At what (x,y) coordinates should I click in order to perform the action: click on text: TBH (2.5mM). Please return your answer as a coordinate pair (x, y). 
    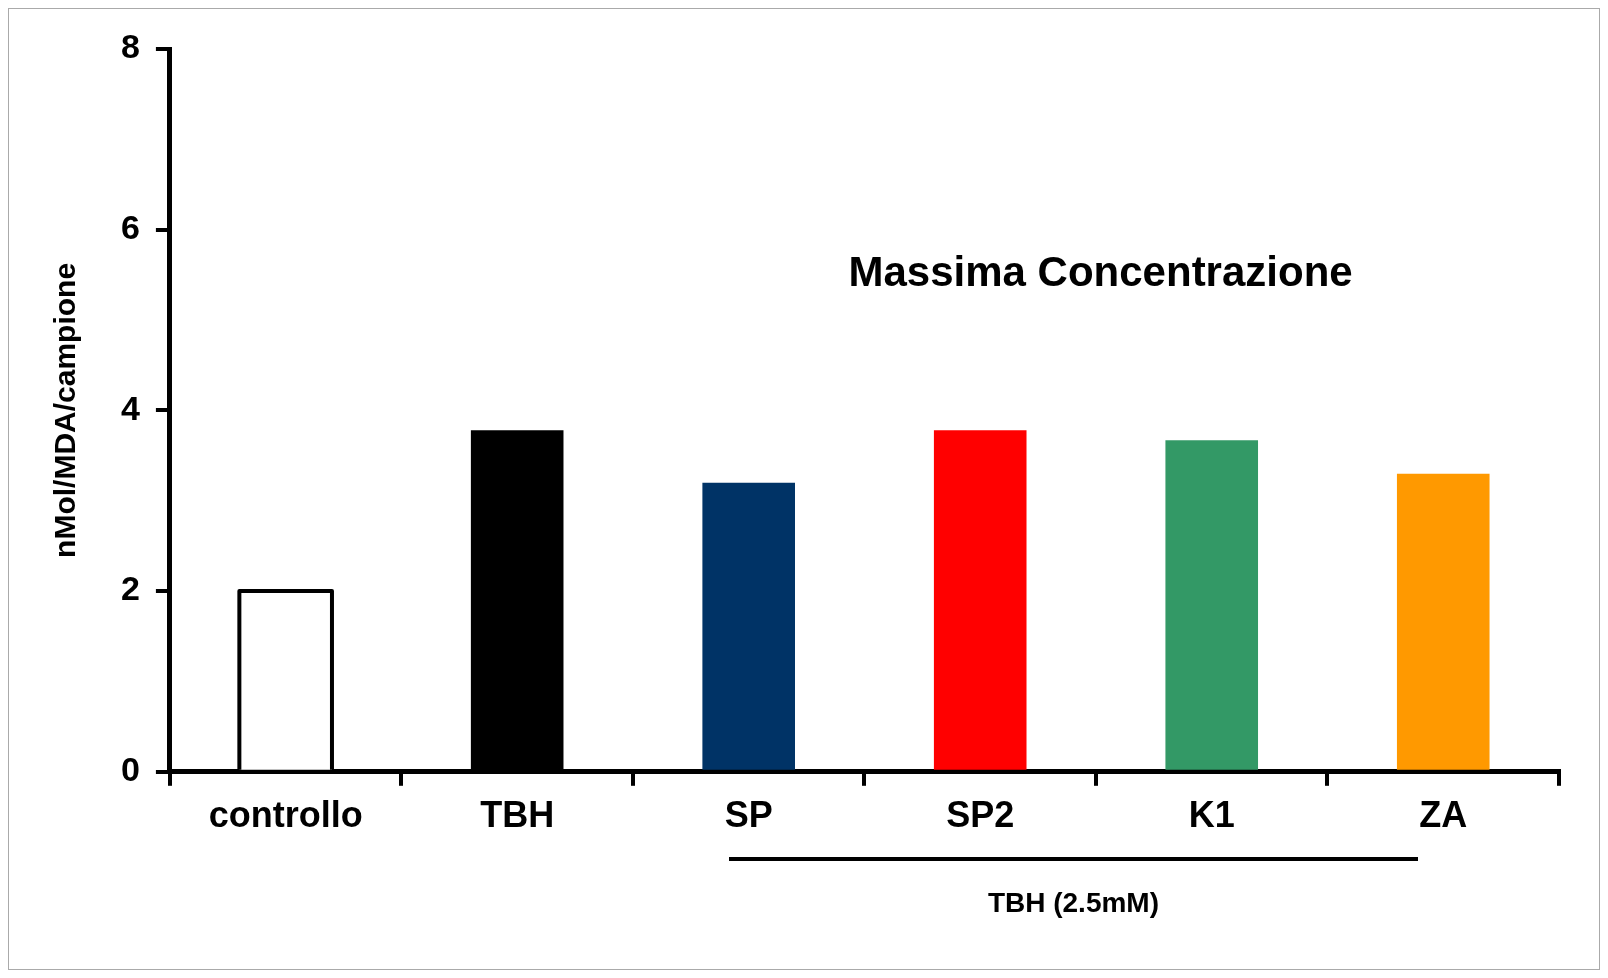
    Looking at the image, I should click on (1073, 902).